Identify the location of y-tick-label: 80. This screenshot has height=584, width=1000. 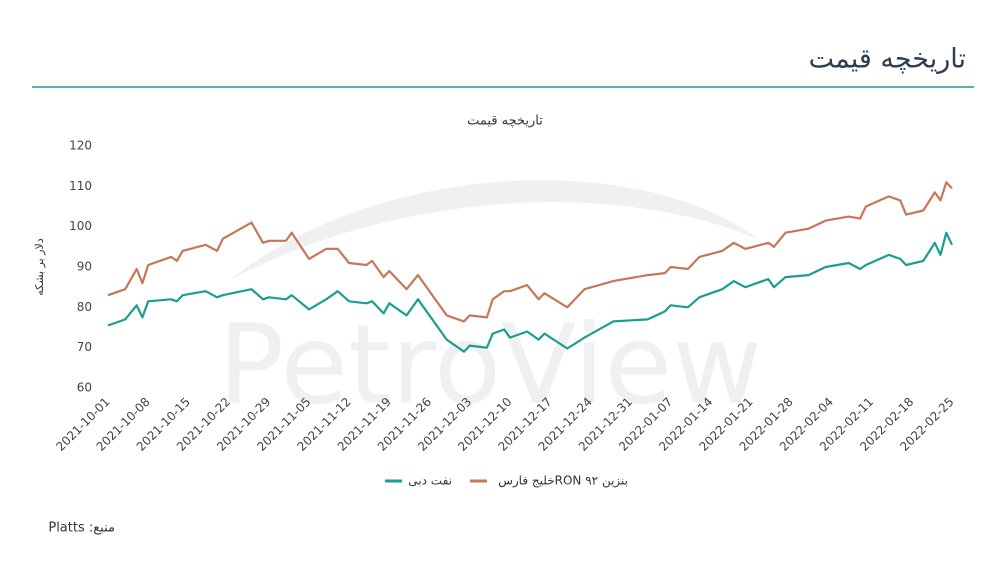
(84, 307).